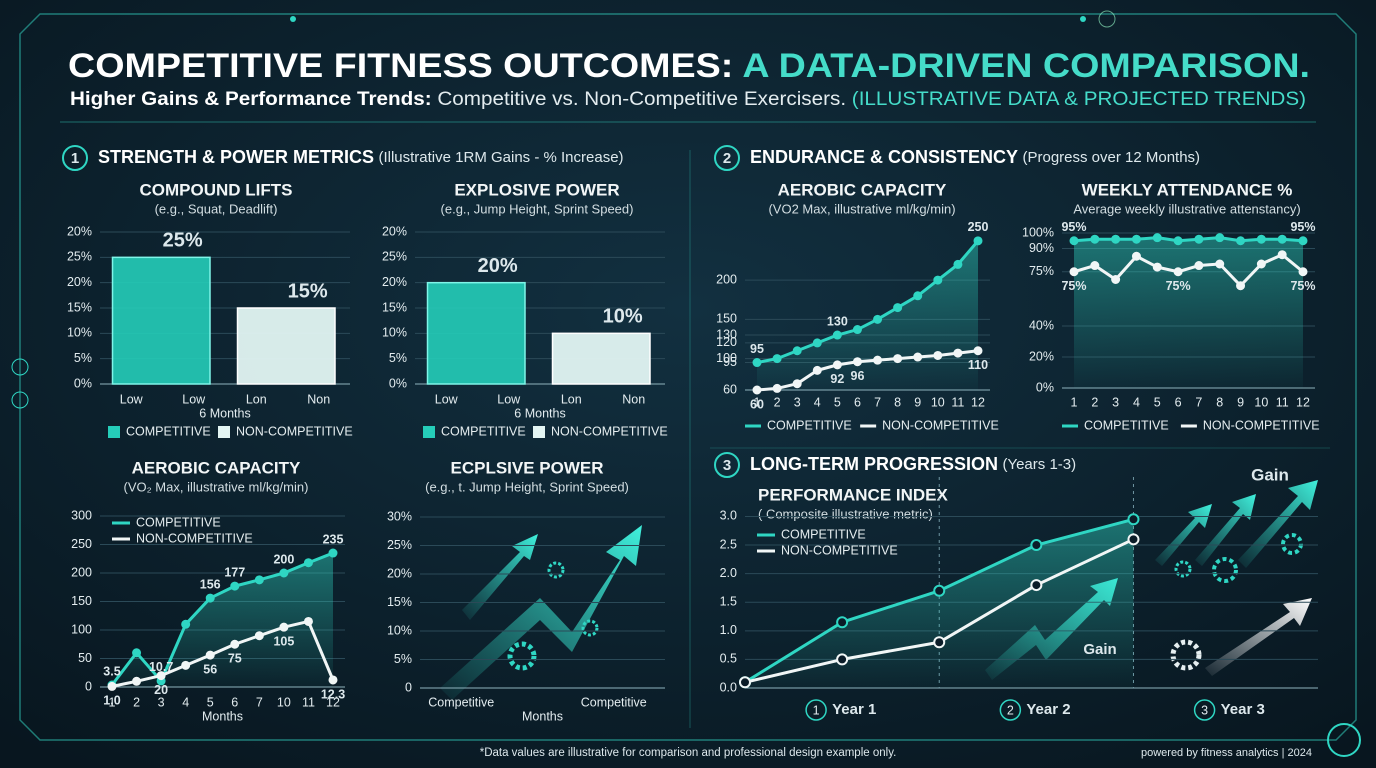  What do you see at coordinates (730, 362) in the screenshot?
I see `y-tick-label: 95` at bounding box center [730, 362].